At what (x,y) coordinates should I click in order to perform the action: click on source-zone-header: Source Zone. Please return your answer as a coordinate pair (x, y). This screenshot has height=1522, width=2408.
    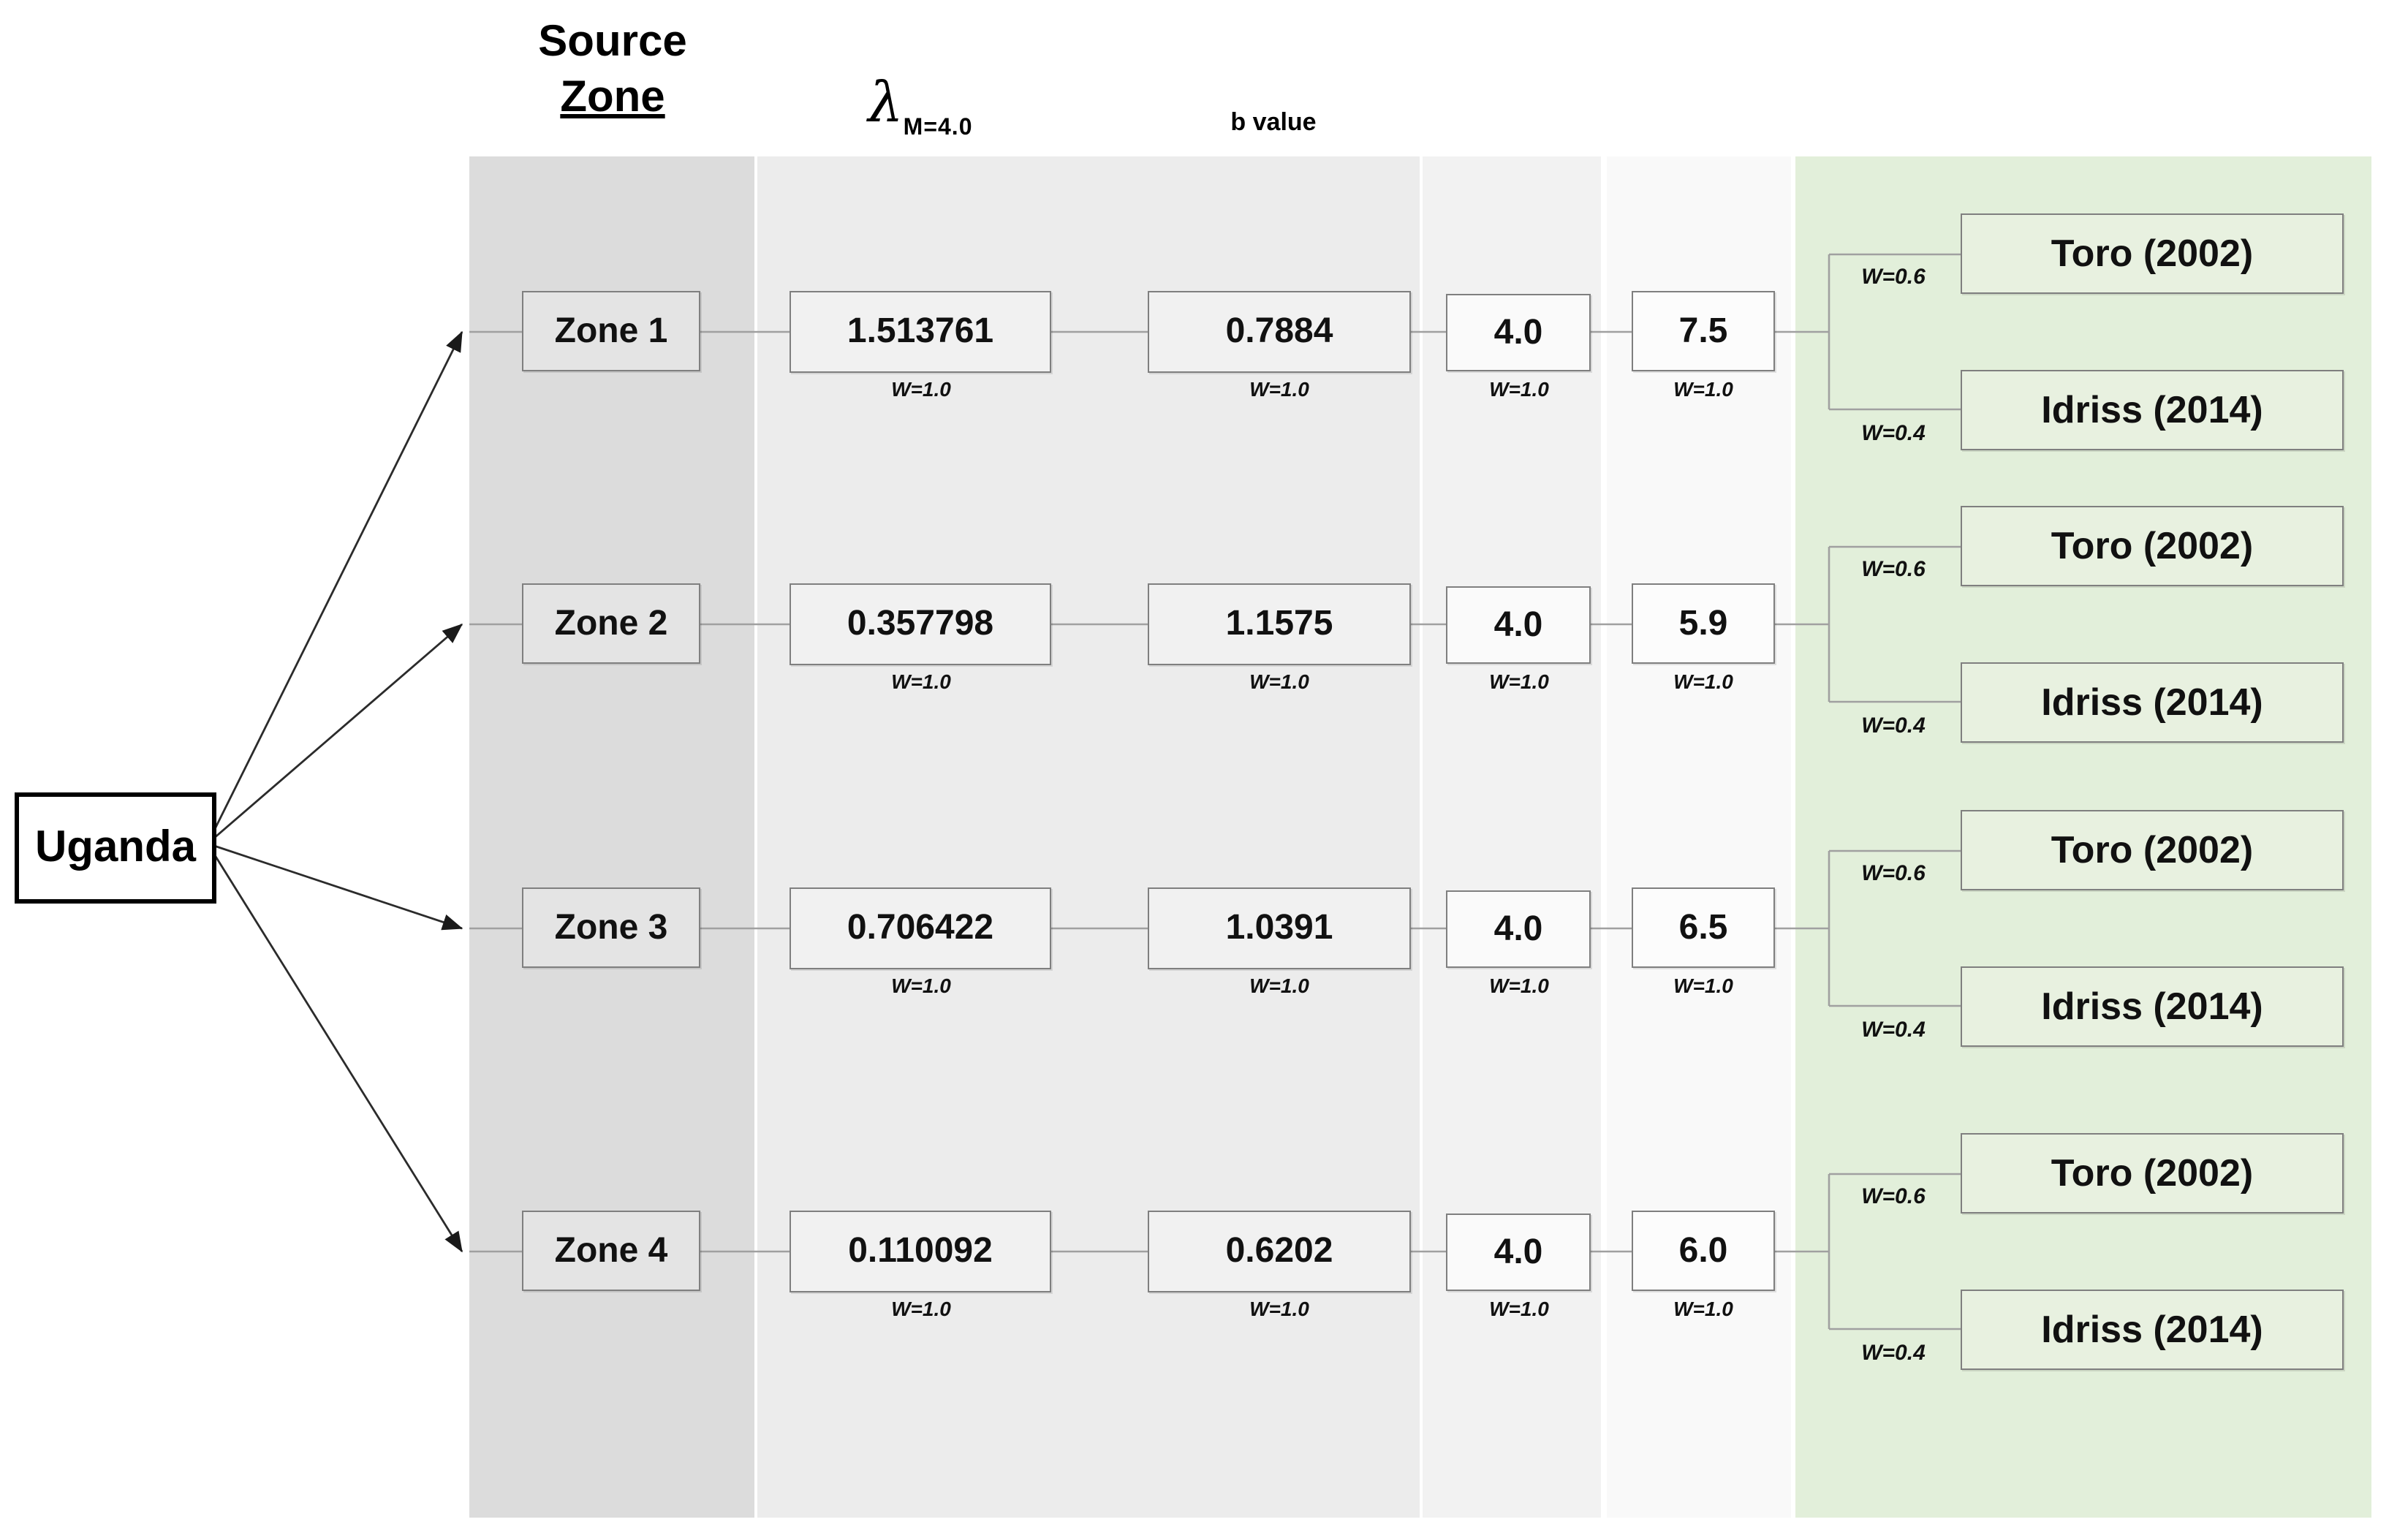
    Looking at the image, I should click on (612, 71).